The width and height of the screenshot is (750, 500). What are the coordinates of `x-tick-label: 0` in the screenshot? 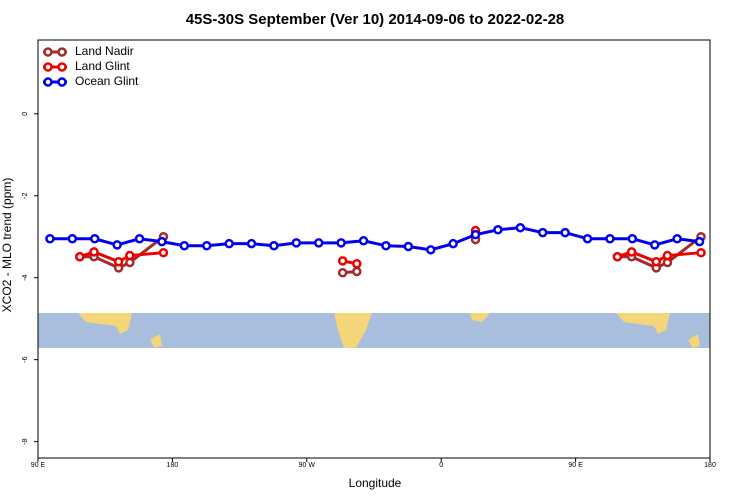 It's located at (441, 465).